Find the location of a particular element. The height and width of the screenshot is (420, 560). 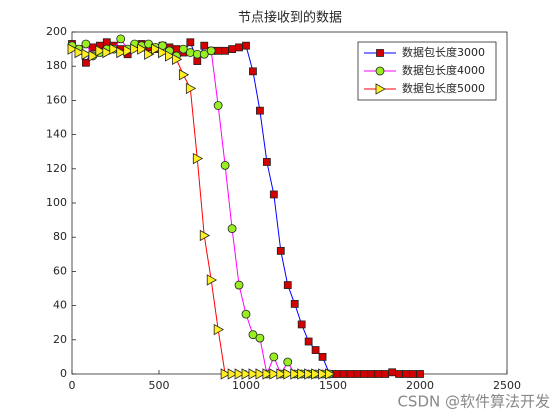

y-tick-label: 120 is located at coordinates (56, 168).